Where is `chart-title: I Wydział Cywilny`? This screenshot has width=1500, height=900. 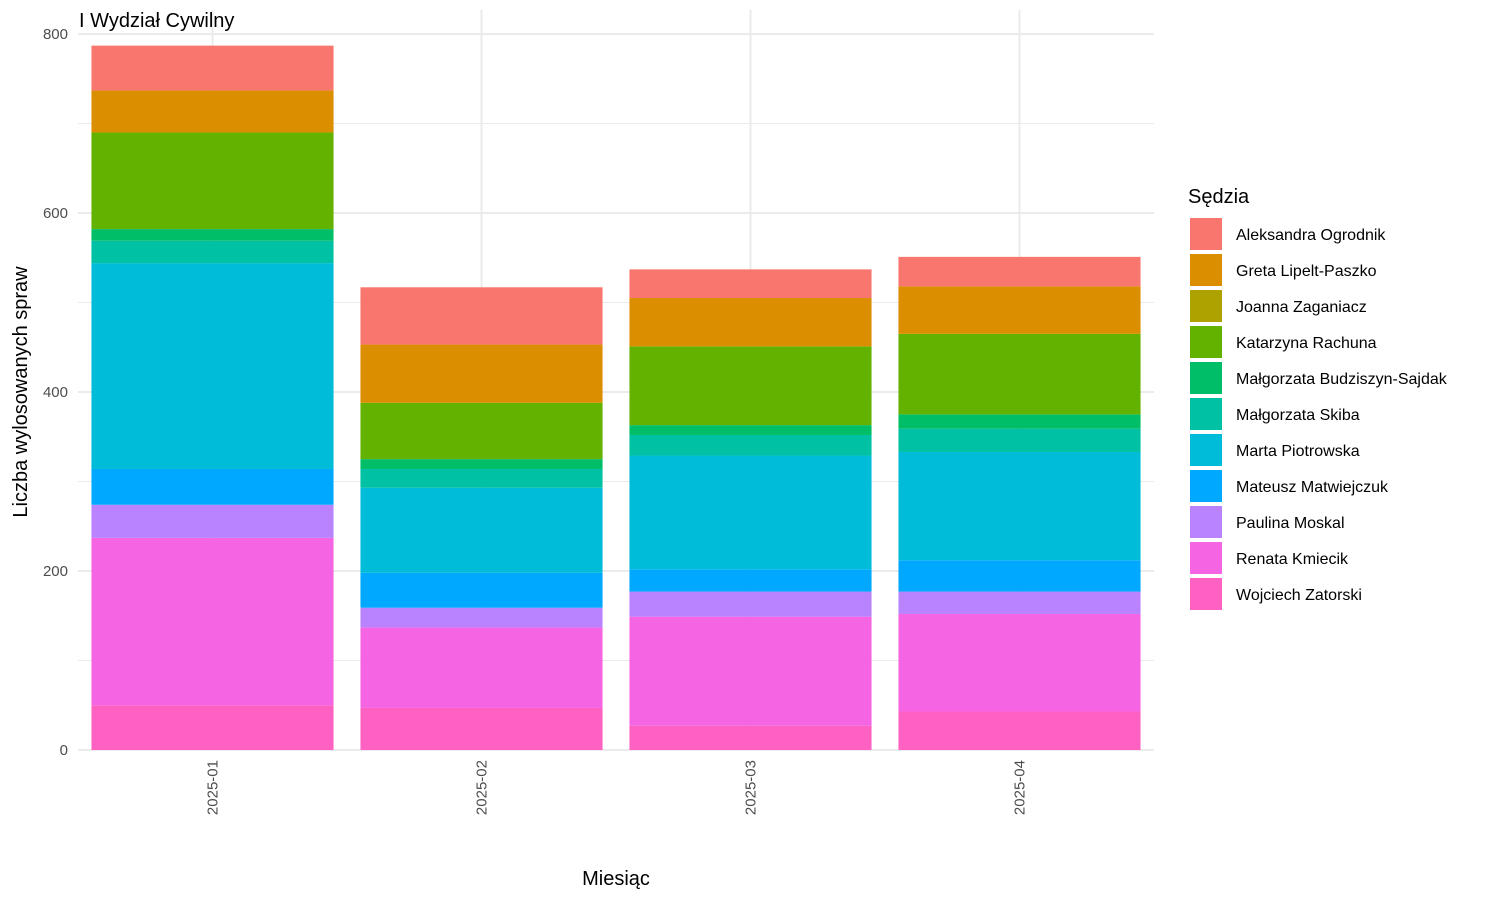 chart-title: I Wydział Cywilny is located at coordinates (156, 21).